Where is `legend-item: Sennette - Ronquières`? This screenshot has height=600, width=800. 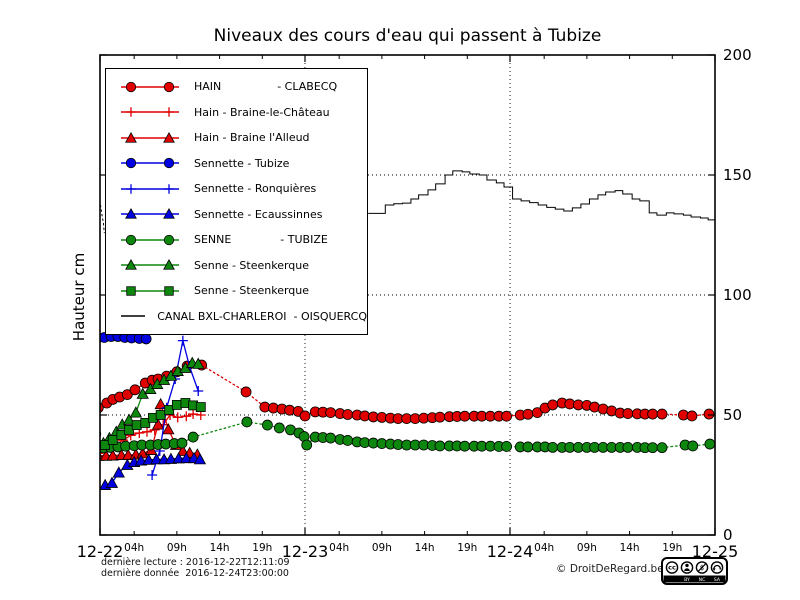
legend-item: Sennette - Ronquières is located at coordinates (236, 189).